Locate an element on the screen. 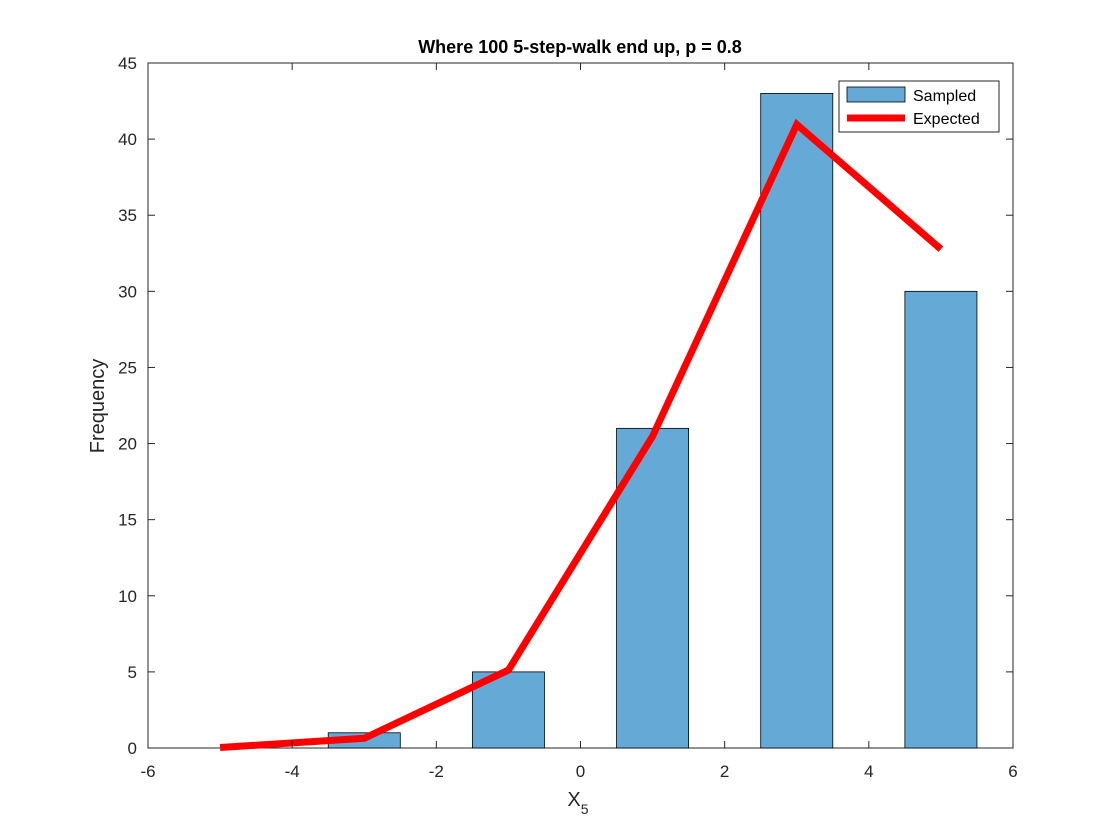  y-tick-label: 20 is located at coordinates (127, 444).